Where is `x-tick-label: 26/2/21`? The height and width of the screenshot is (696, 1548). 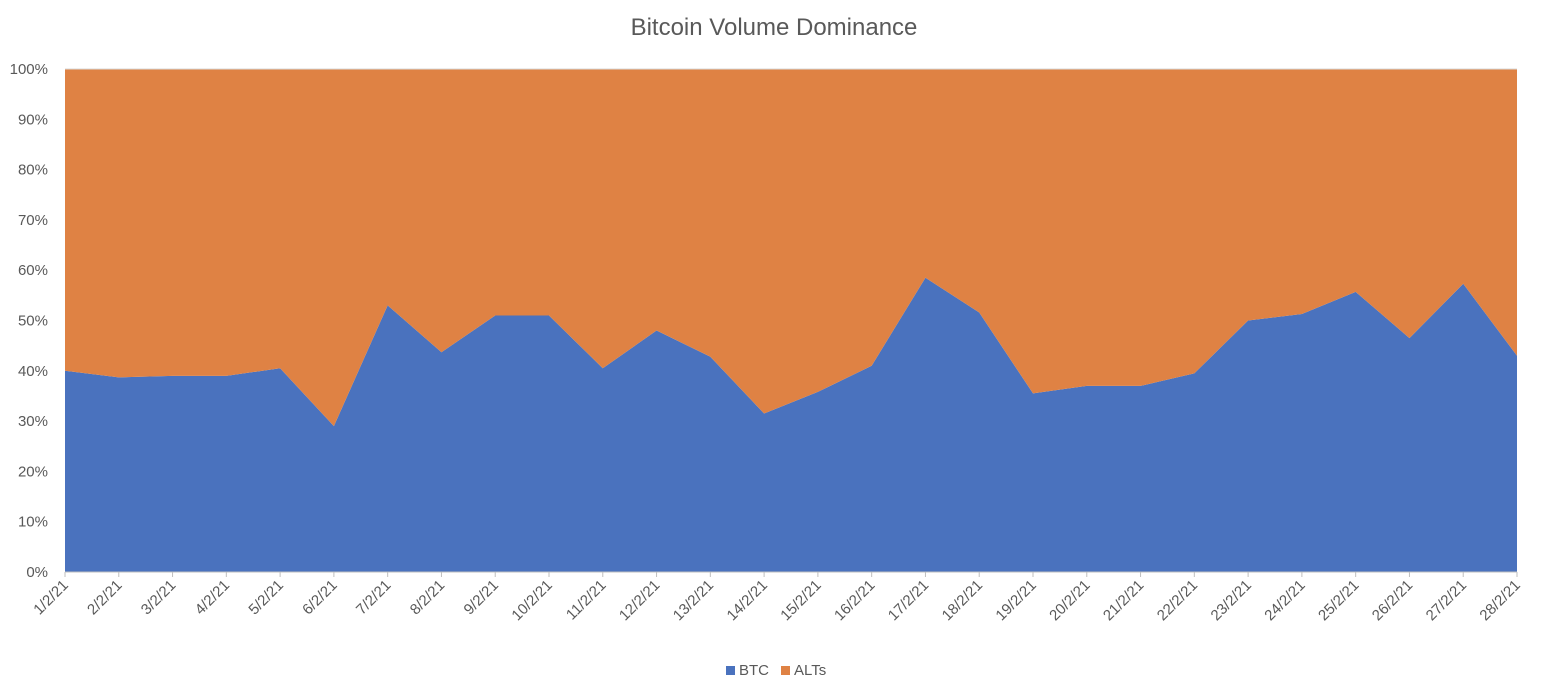
x-tick-label: 26/2/21 is located at coordinates (1392, 600).